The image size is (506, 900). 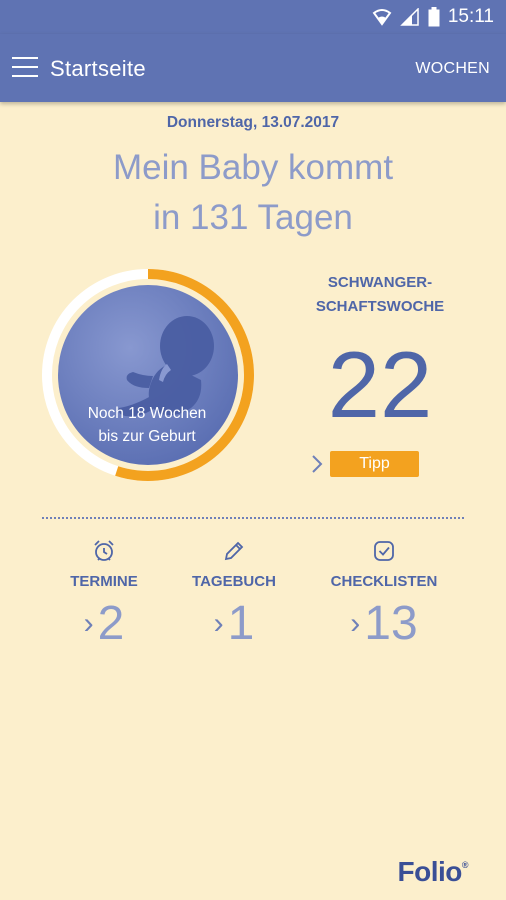 What do you see at coordinates (470, 16) in the screenshot?
I see `status-time: 15:11` at bounding box center [470, 16].